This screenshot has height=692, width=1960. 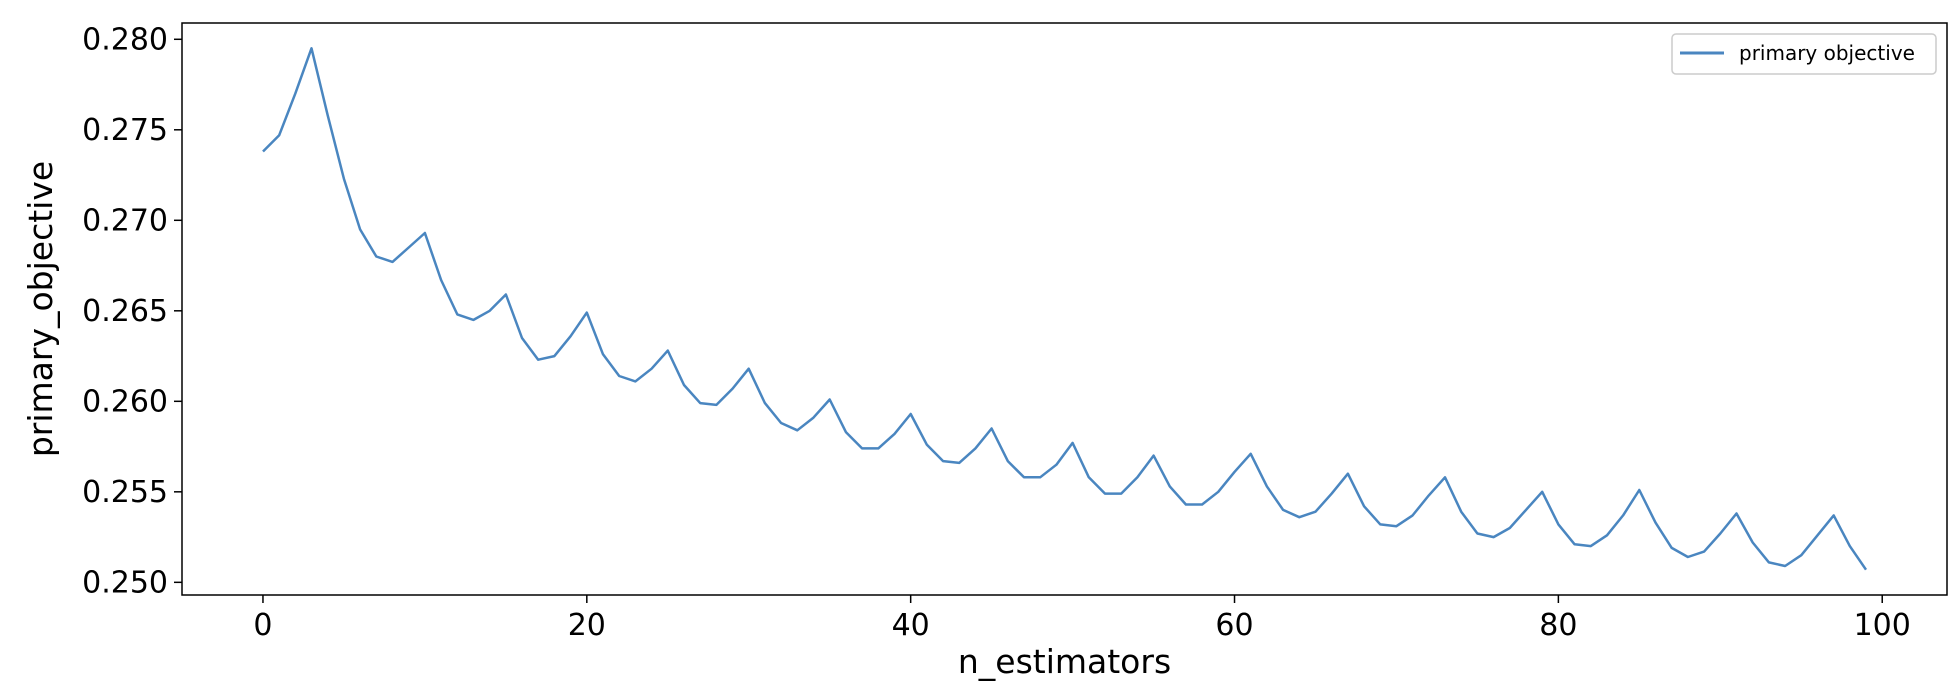 I want to click on legend-box, so click(x=1804, y=54).